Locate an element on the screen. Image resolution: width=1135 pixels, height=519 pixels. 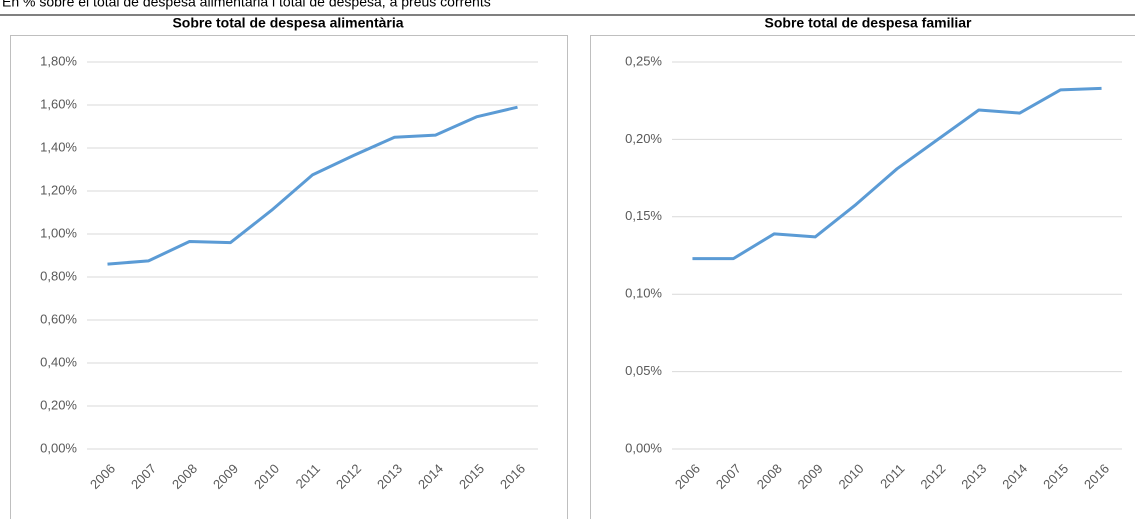
y-tick-label: 1,80% is located at coordinates (58, 60).